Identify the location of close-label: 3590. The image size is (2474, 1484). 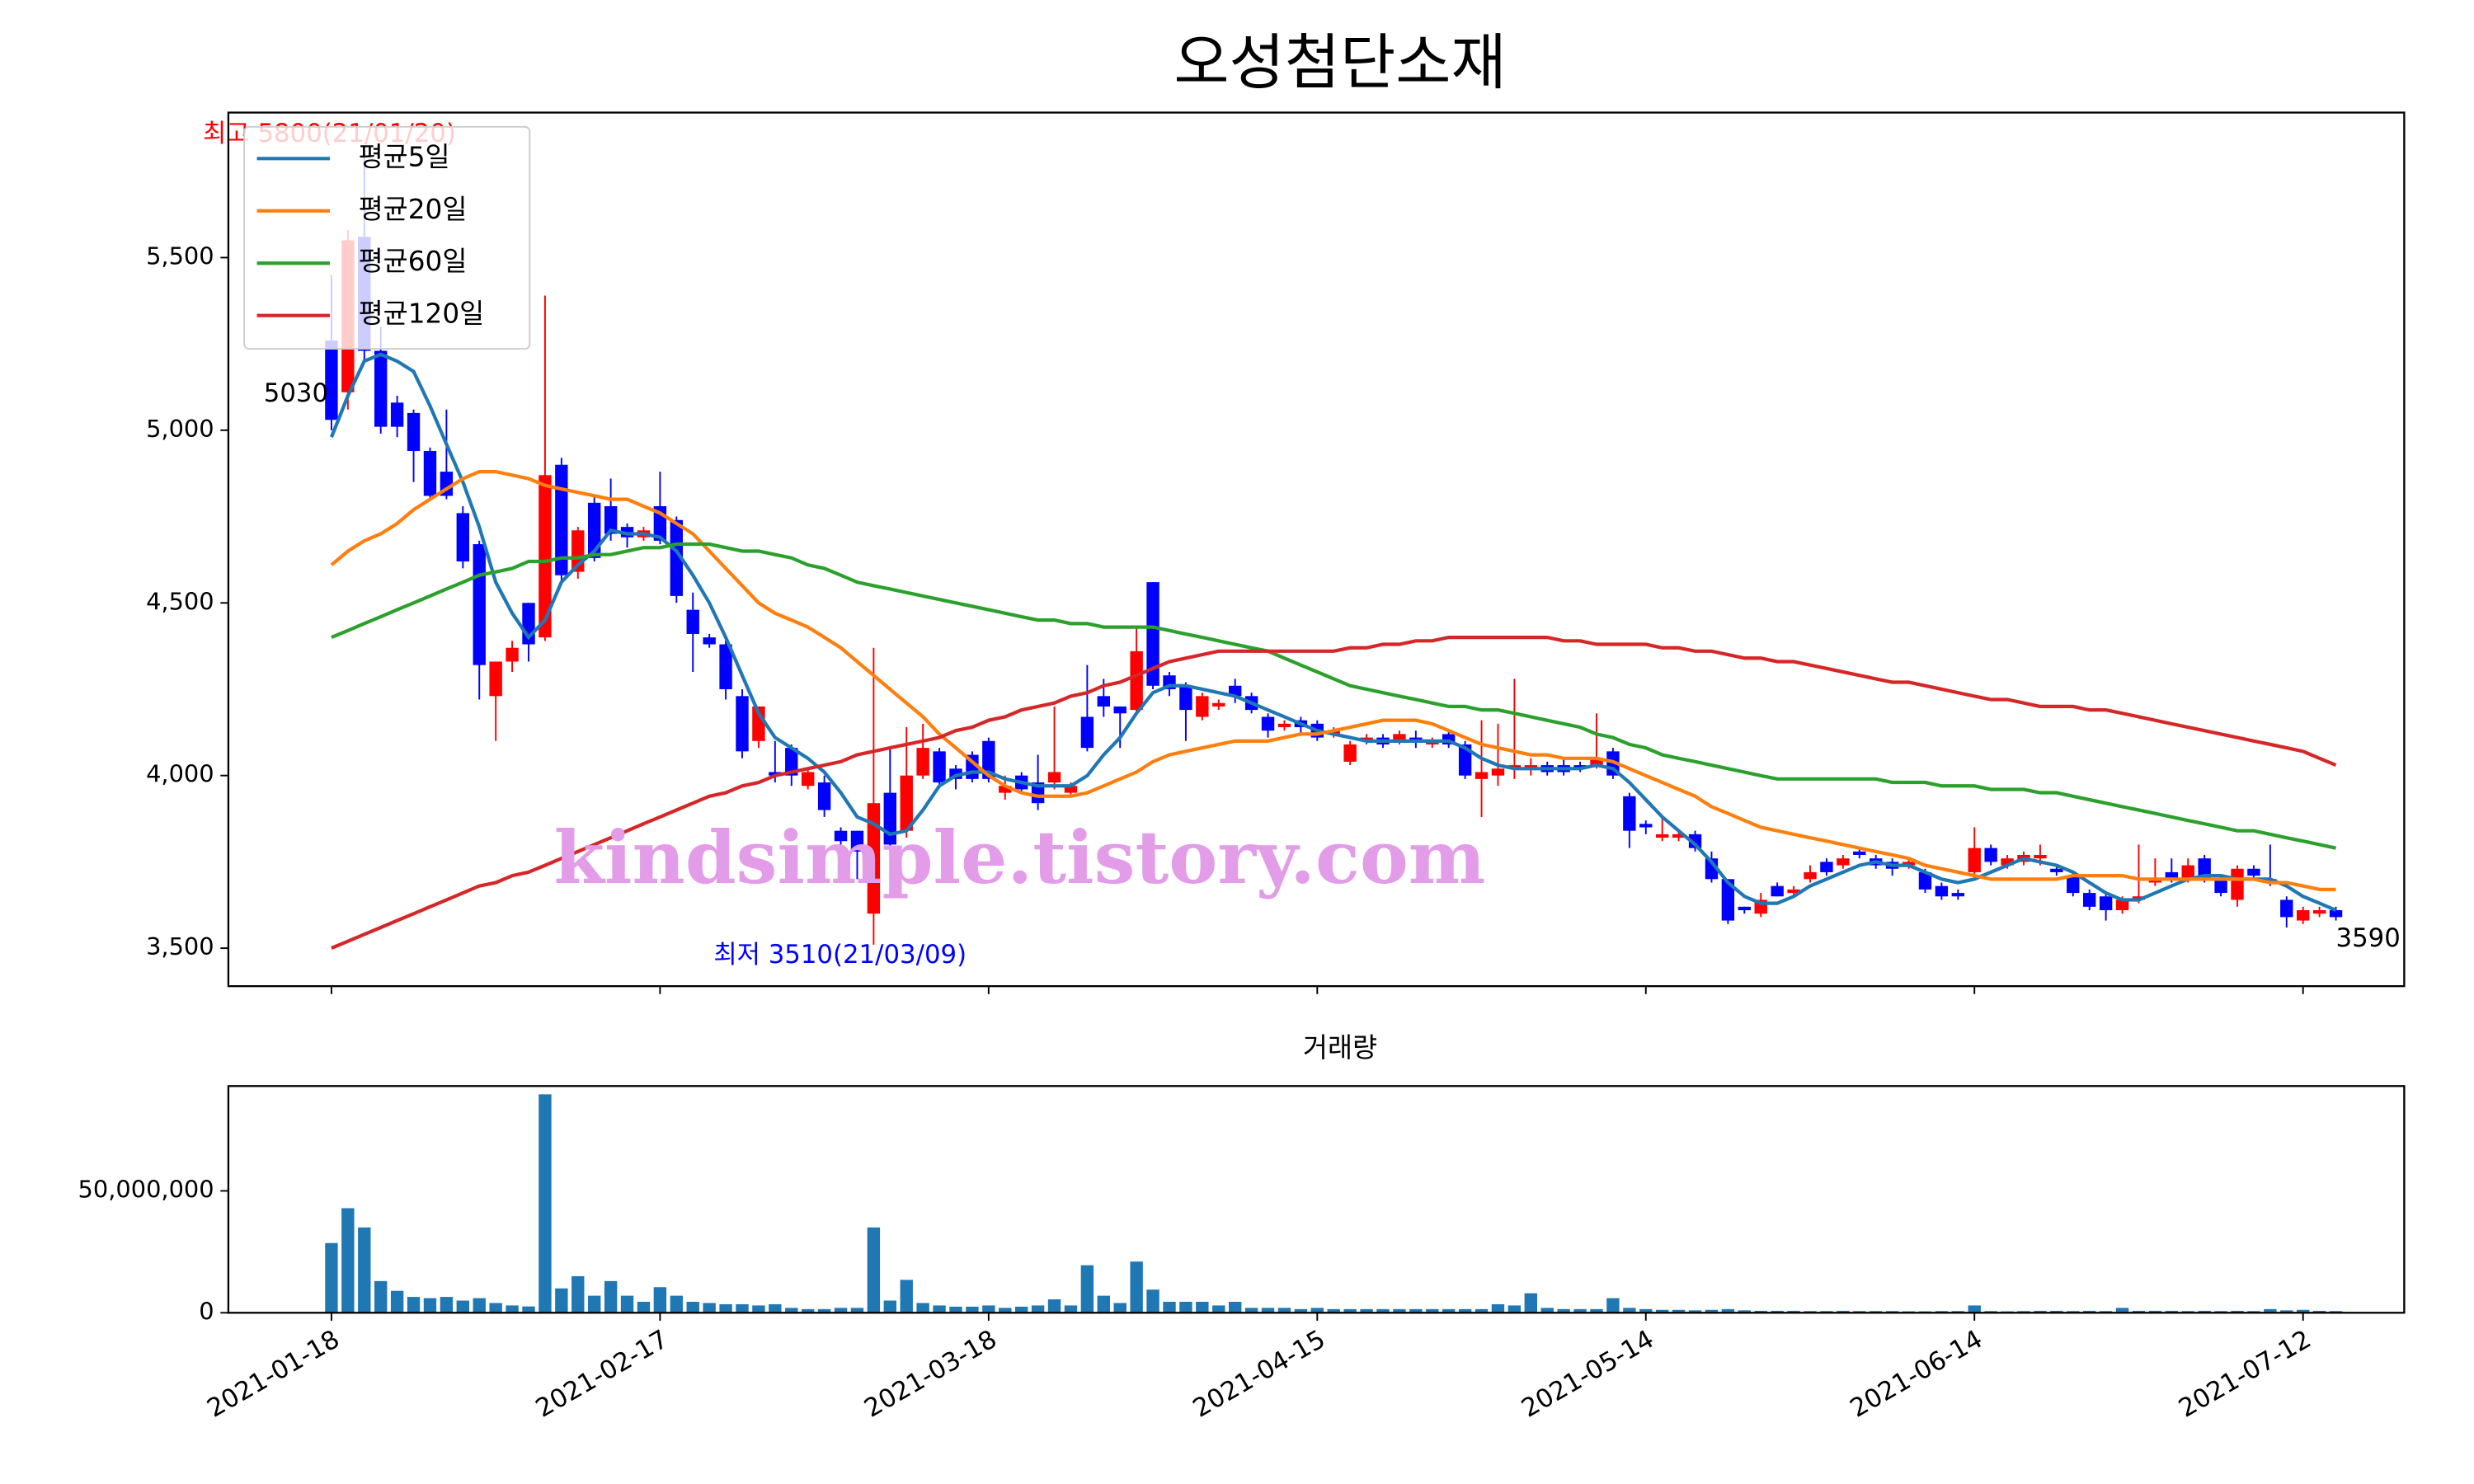
(2368, 938).